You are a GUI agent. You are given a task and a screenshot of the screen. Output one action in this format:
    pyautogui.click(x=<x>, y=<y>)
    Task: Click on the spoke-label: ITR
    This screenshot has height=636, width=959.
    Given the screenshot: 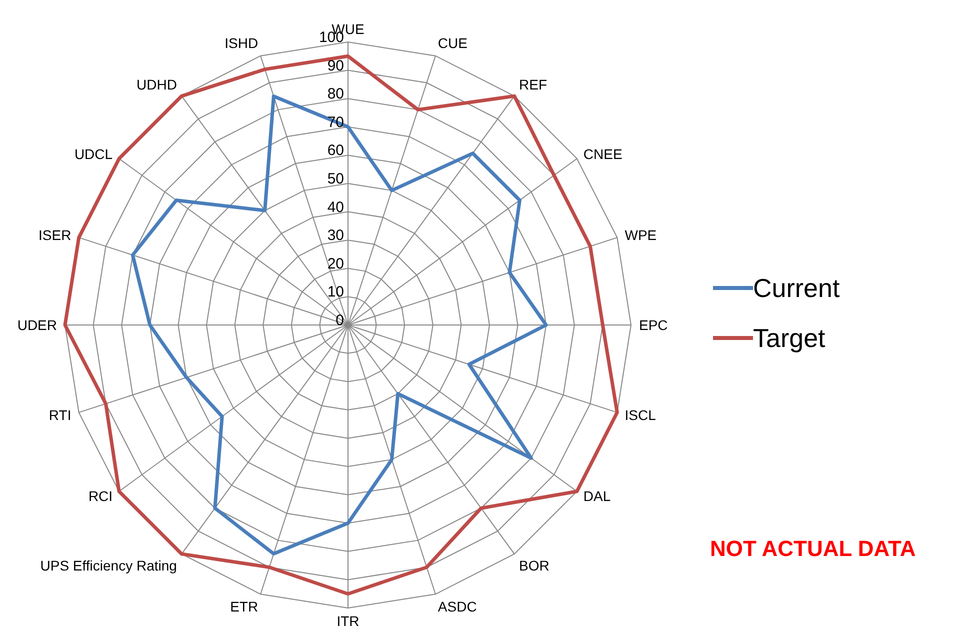 What is the action you would take?
    pyautogui.click(x=348, y=620)
    